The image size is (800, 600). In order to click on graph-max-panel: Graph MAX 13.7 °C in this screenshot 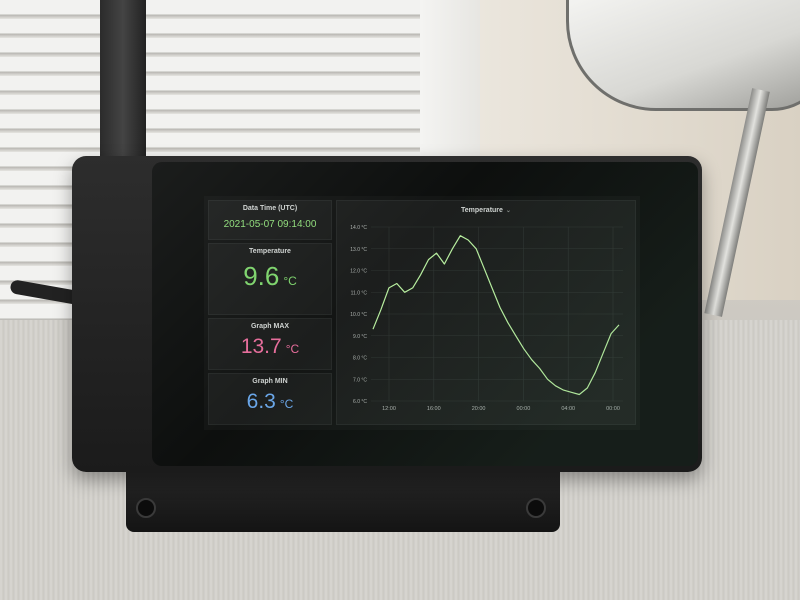, I will do `click(270, 344)`.